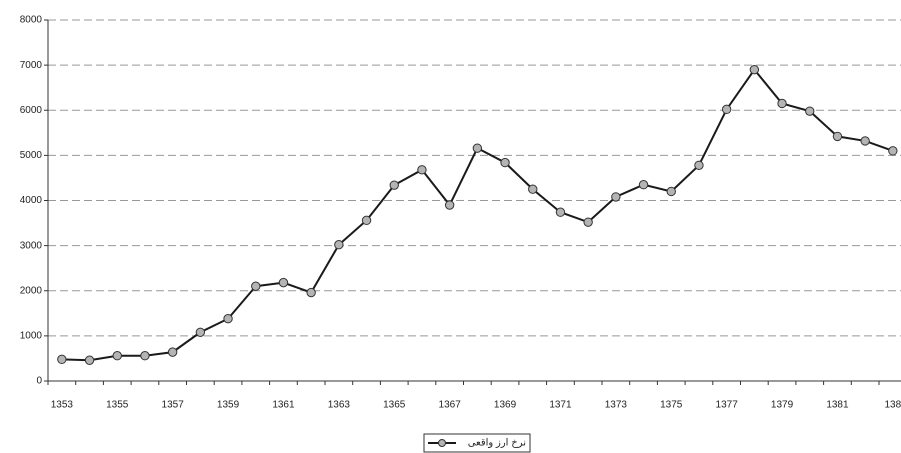 The height and width of the screenshot is (453, 901). Describe the element at coordinates (560, 405) in the screenshot. I see `x-tick-label: 1371` at that location.